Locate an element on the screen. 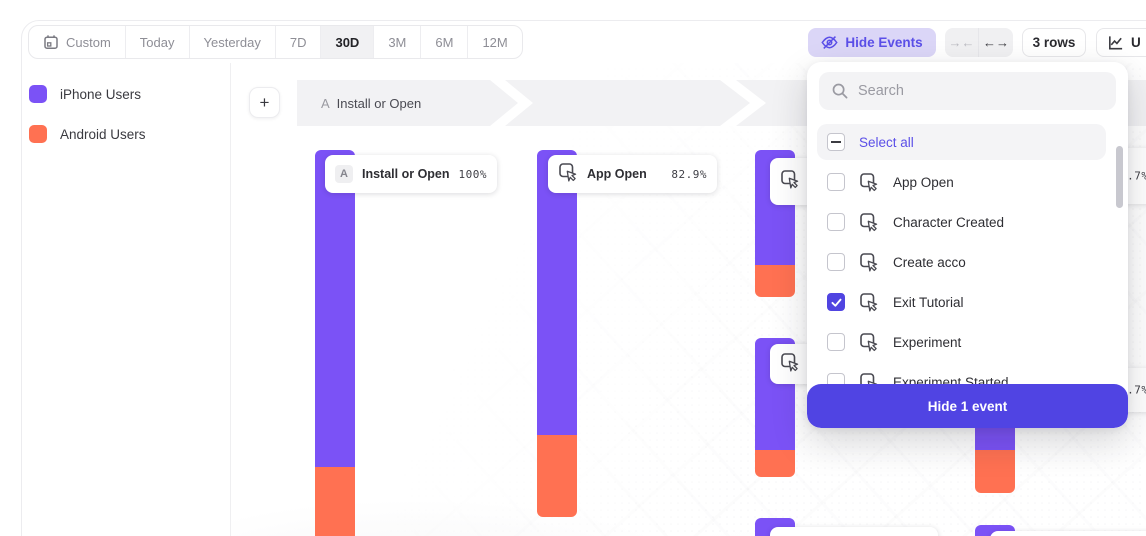  event-search-input is located at coordinates (981, 91).